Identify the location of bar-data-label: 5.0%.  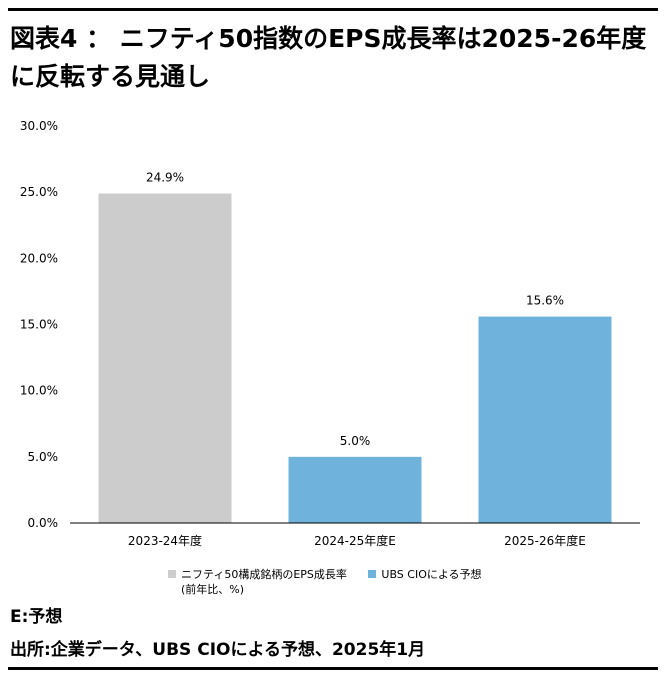
(355, 441).